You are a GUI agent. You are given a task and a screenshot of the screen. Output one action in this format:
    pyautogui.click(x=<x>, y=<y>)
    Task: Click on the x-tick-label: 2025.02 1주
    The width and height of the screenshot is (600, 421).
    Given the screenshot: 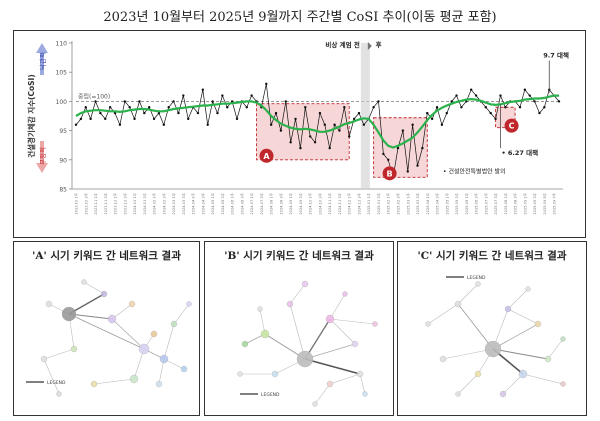 What is the action you would take?
    pyautogui.click(x=389, y=203)
    